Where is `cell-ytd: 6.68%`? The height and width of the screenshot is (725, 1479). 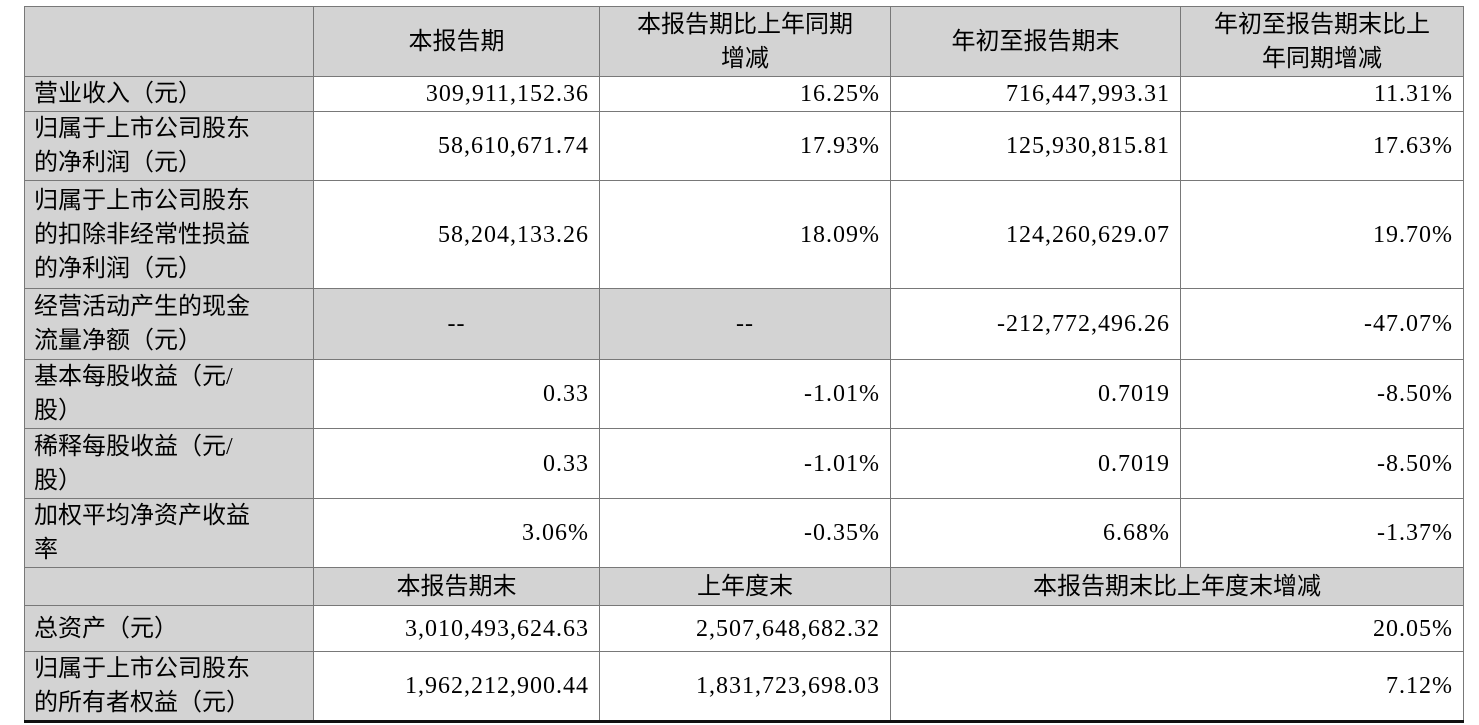
cell-ytd: 6.68% is located at coordinates (1035, 533).